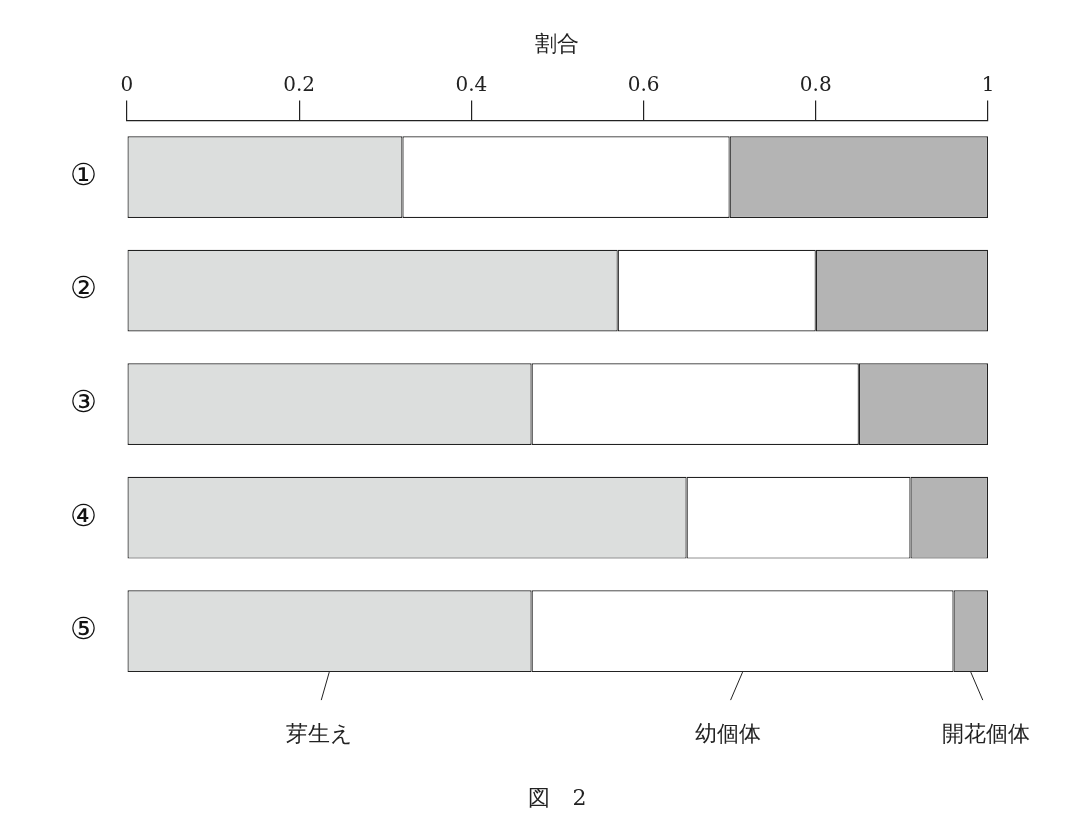 The image size is (1091, 836). Describe the element at coordinates (83, 629) in the screenshot. I see `y-tick-label: ⑤` at that location.